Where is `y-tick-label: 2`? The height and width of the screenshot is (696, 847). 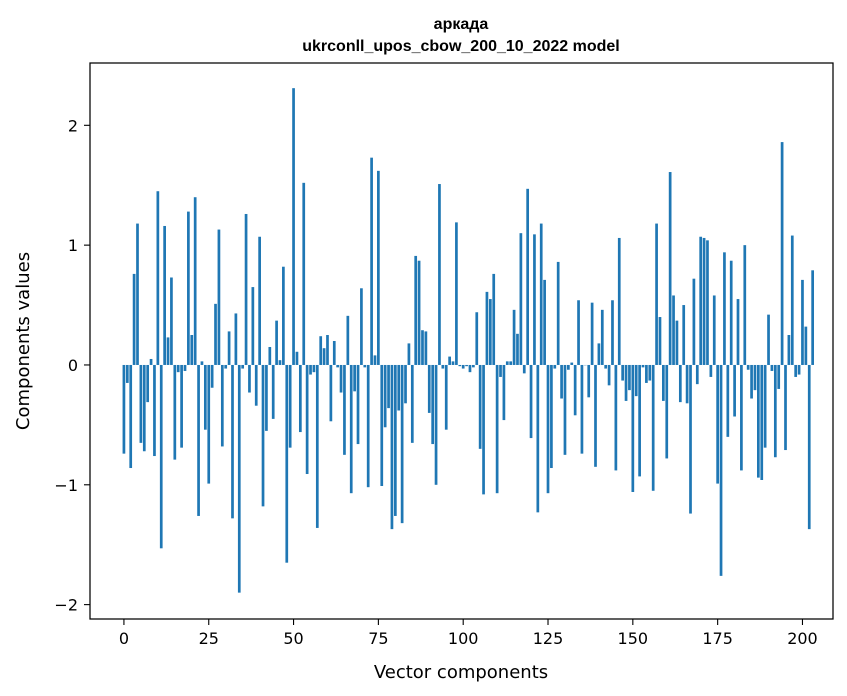
y-tick-label: 2 is located at coordinates (73, 125).